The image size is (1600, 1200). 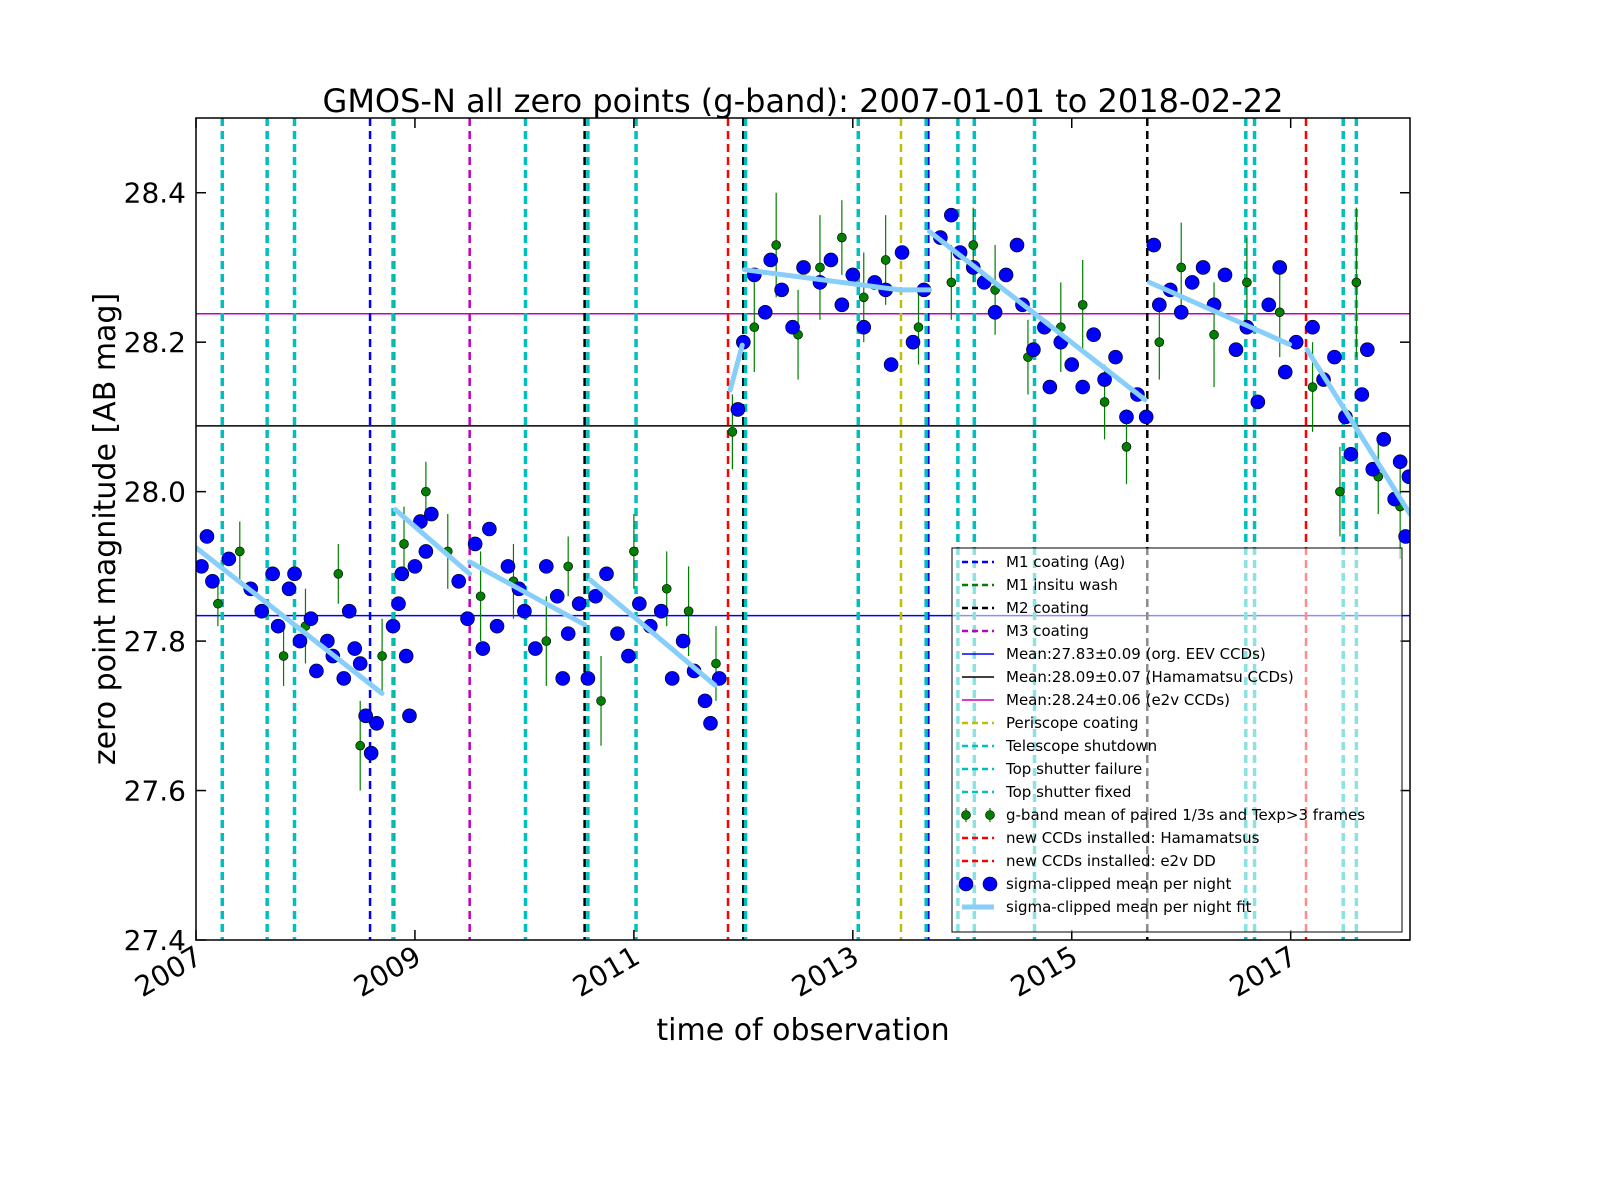 What do you see at coordinates (1072, 723) in the screenshot?
I see `legend-label: Periscope coating` at bounding box center [1072, 723].